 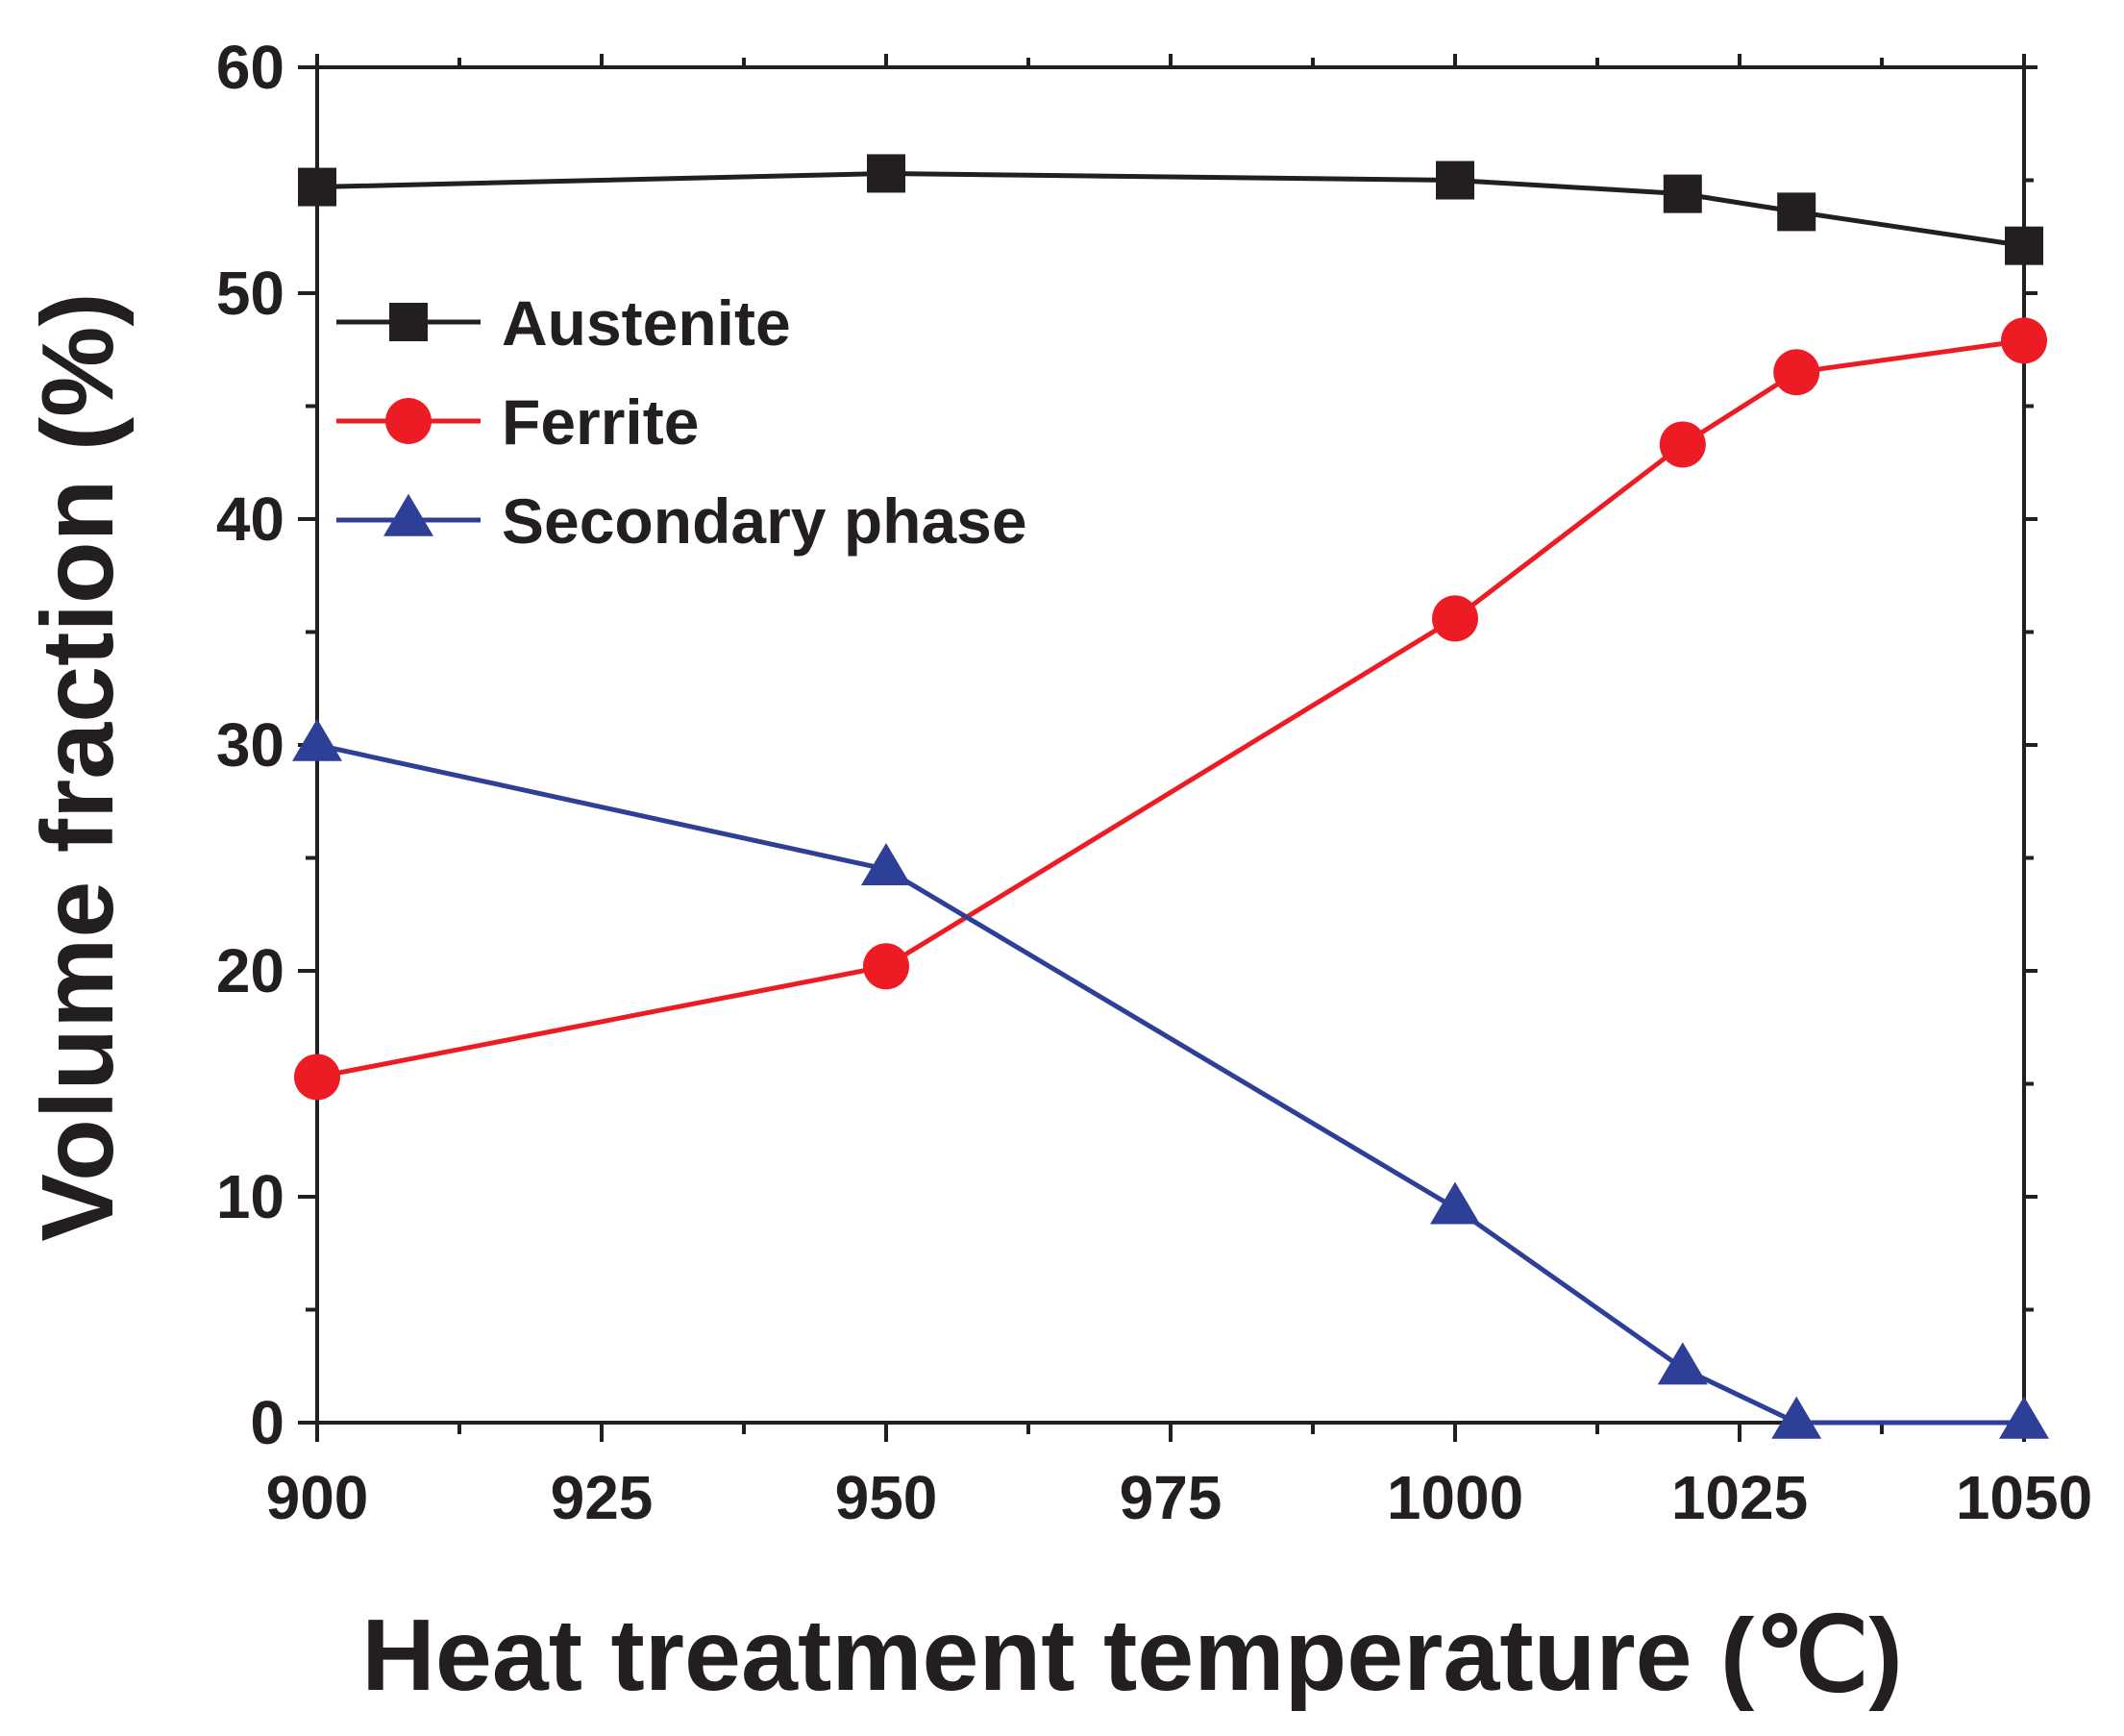 I want to click on legend-label: Secondary phase, so click(x=765, y=521).